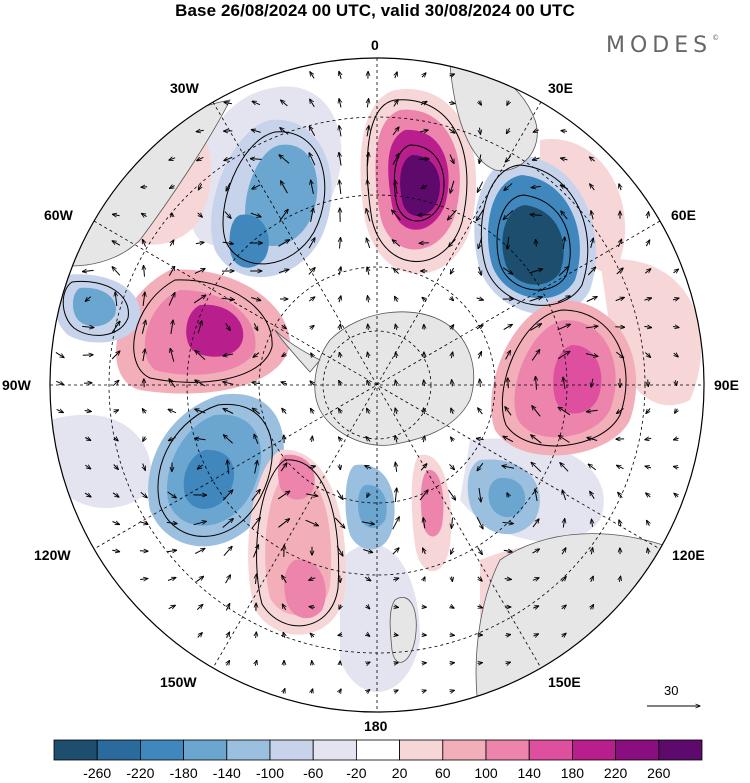  What do you see at coordinates (376, 726) in the screenshot?
I see `lon-label-180: 180` at bounding box center [376, 726].